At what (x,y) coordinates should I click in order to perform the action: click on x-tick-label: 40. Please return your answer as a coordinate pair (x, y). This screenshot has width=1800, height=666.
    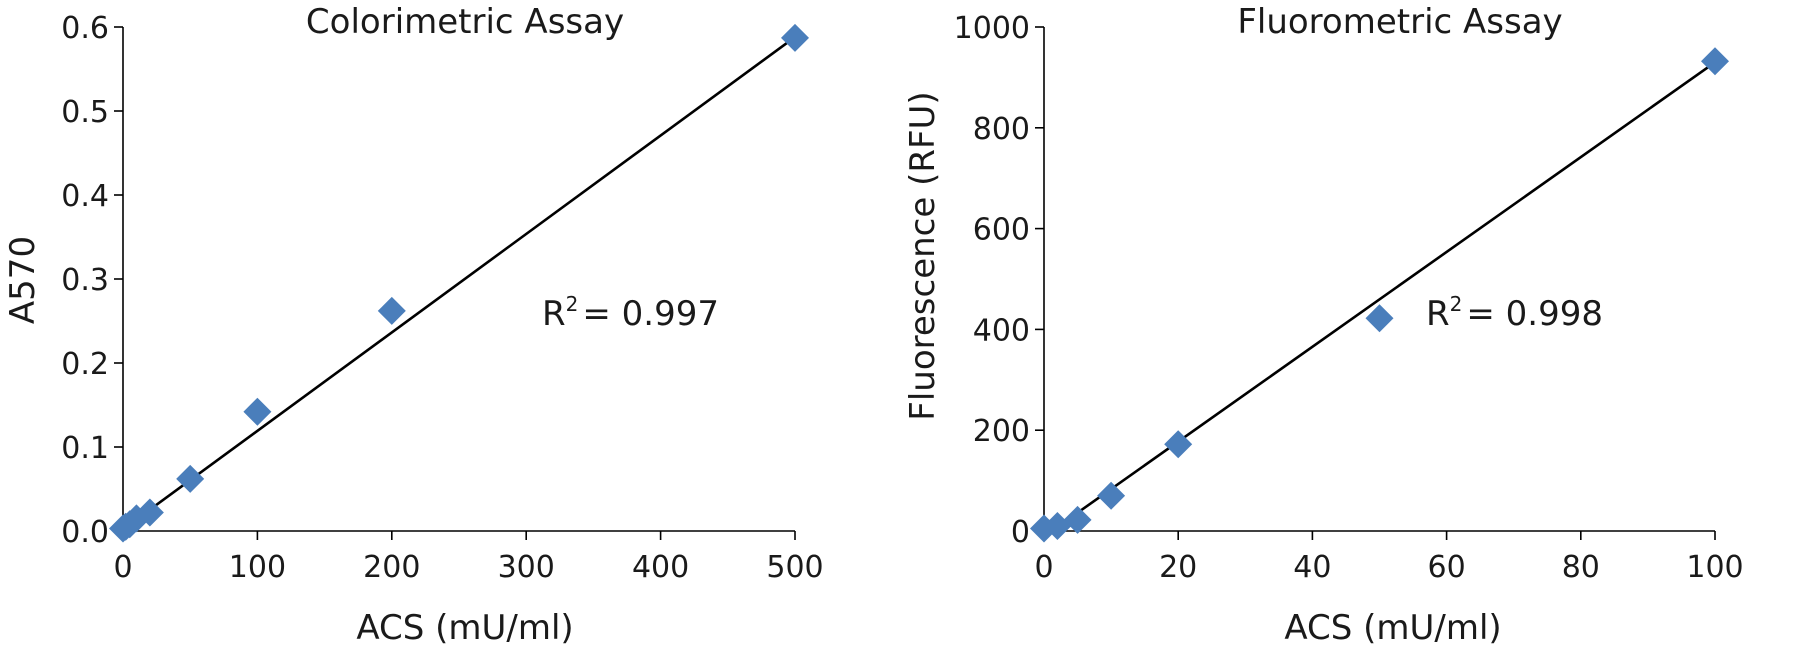
    Looking at the image, I should click on (1312, 567).